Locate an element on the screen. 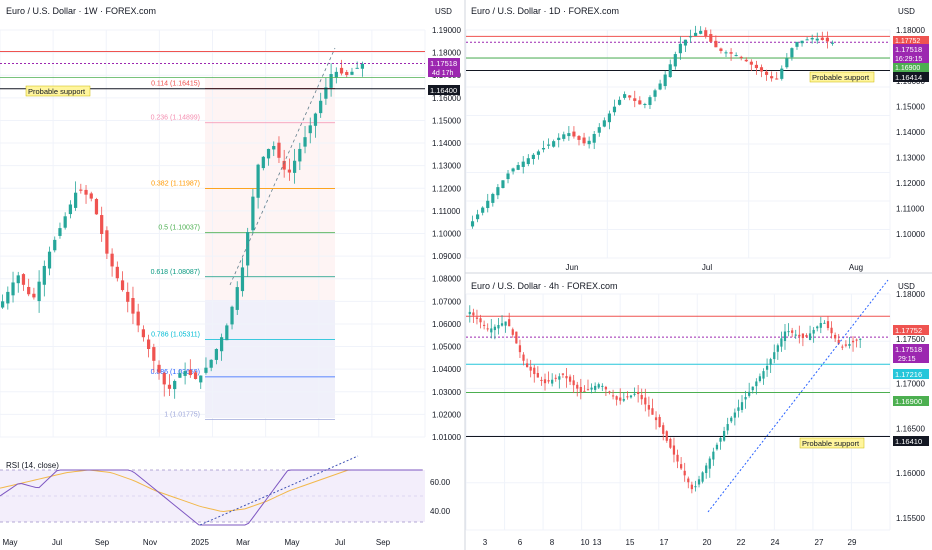  weekly-price-tick: 1.04000 is located at coordinates (446, 369).